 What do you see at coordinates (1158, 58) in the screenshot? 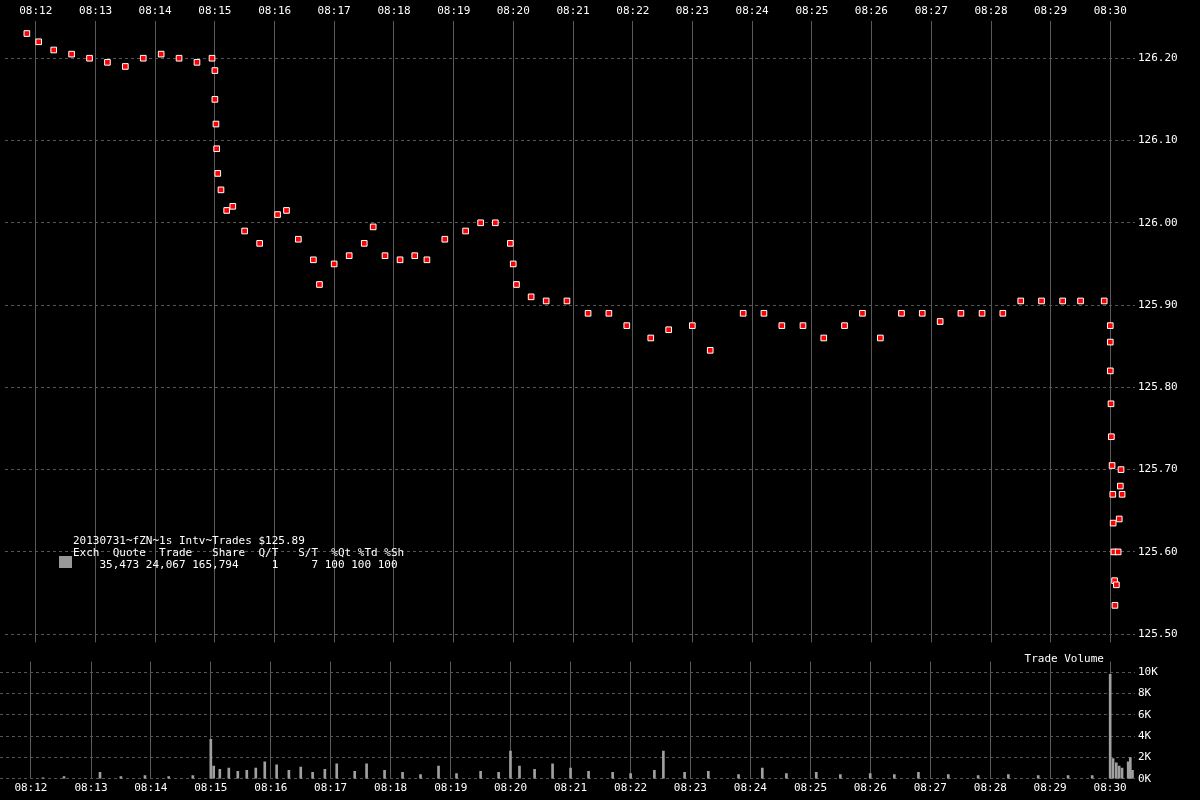
I see `y-tick-label: 126.20` at bounding box center [1158, 58].